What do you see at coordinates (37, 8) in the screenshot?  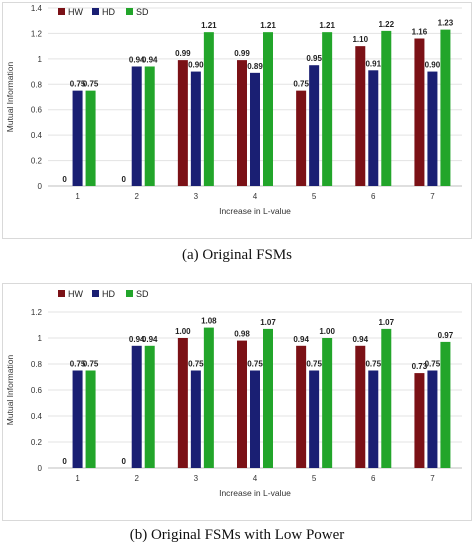 I see `y-tick-label: 1.4` at bounding box center [37, 8].